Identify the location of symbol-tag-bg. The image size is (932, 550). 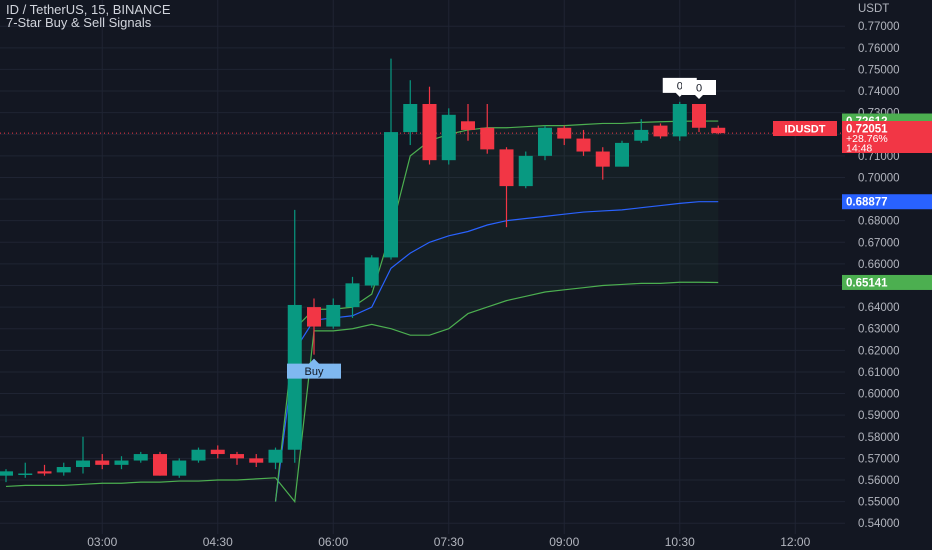
(805, 128).